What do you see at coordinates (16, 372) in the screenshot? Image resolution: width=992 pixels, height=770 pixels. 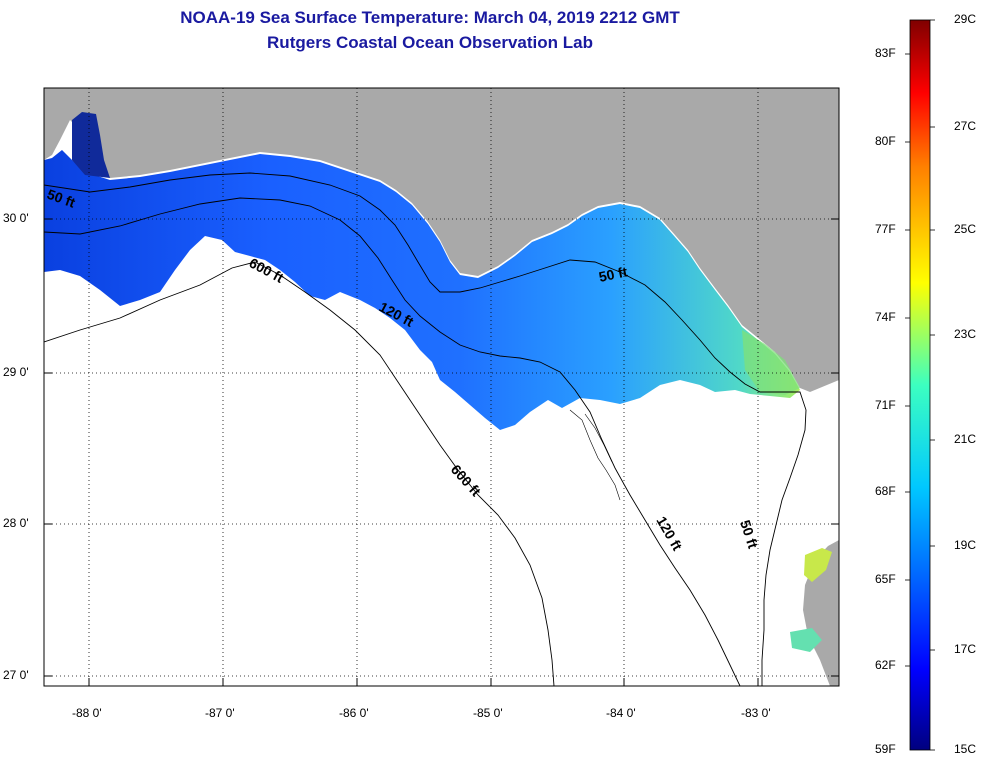 I see `lat-tick-label: 29 0'` at bounding box center [16, 372].